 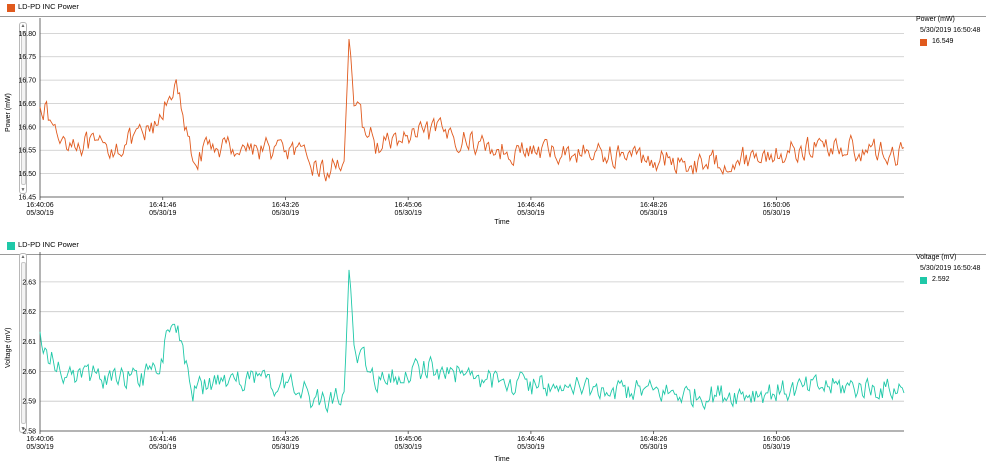 I want to click on y-tick-label: 16.50, so click(x=27, y=174).